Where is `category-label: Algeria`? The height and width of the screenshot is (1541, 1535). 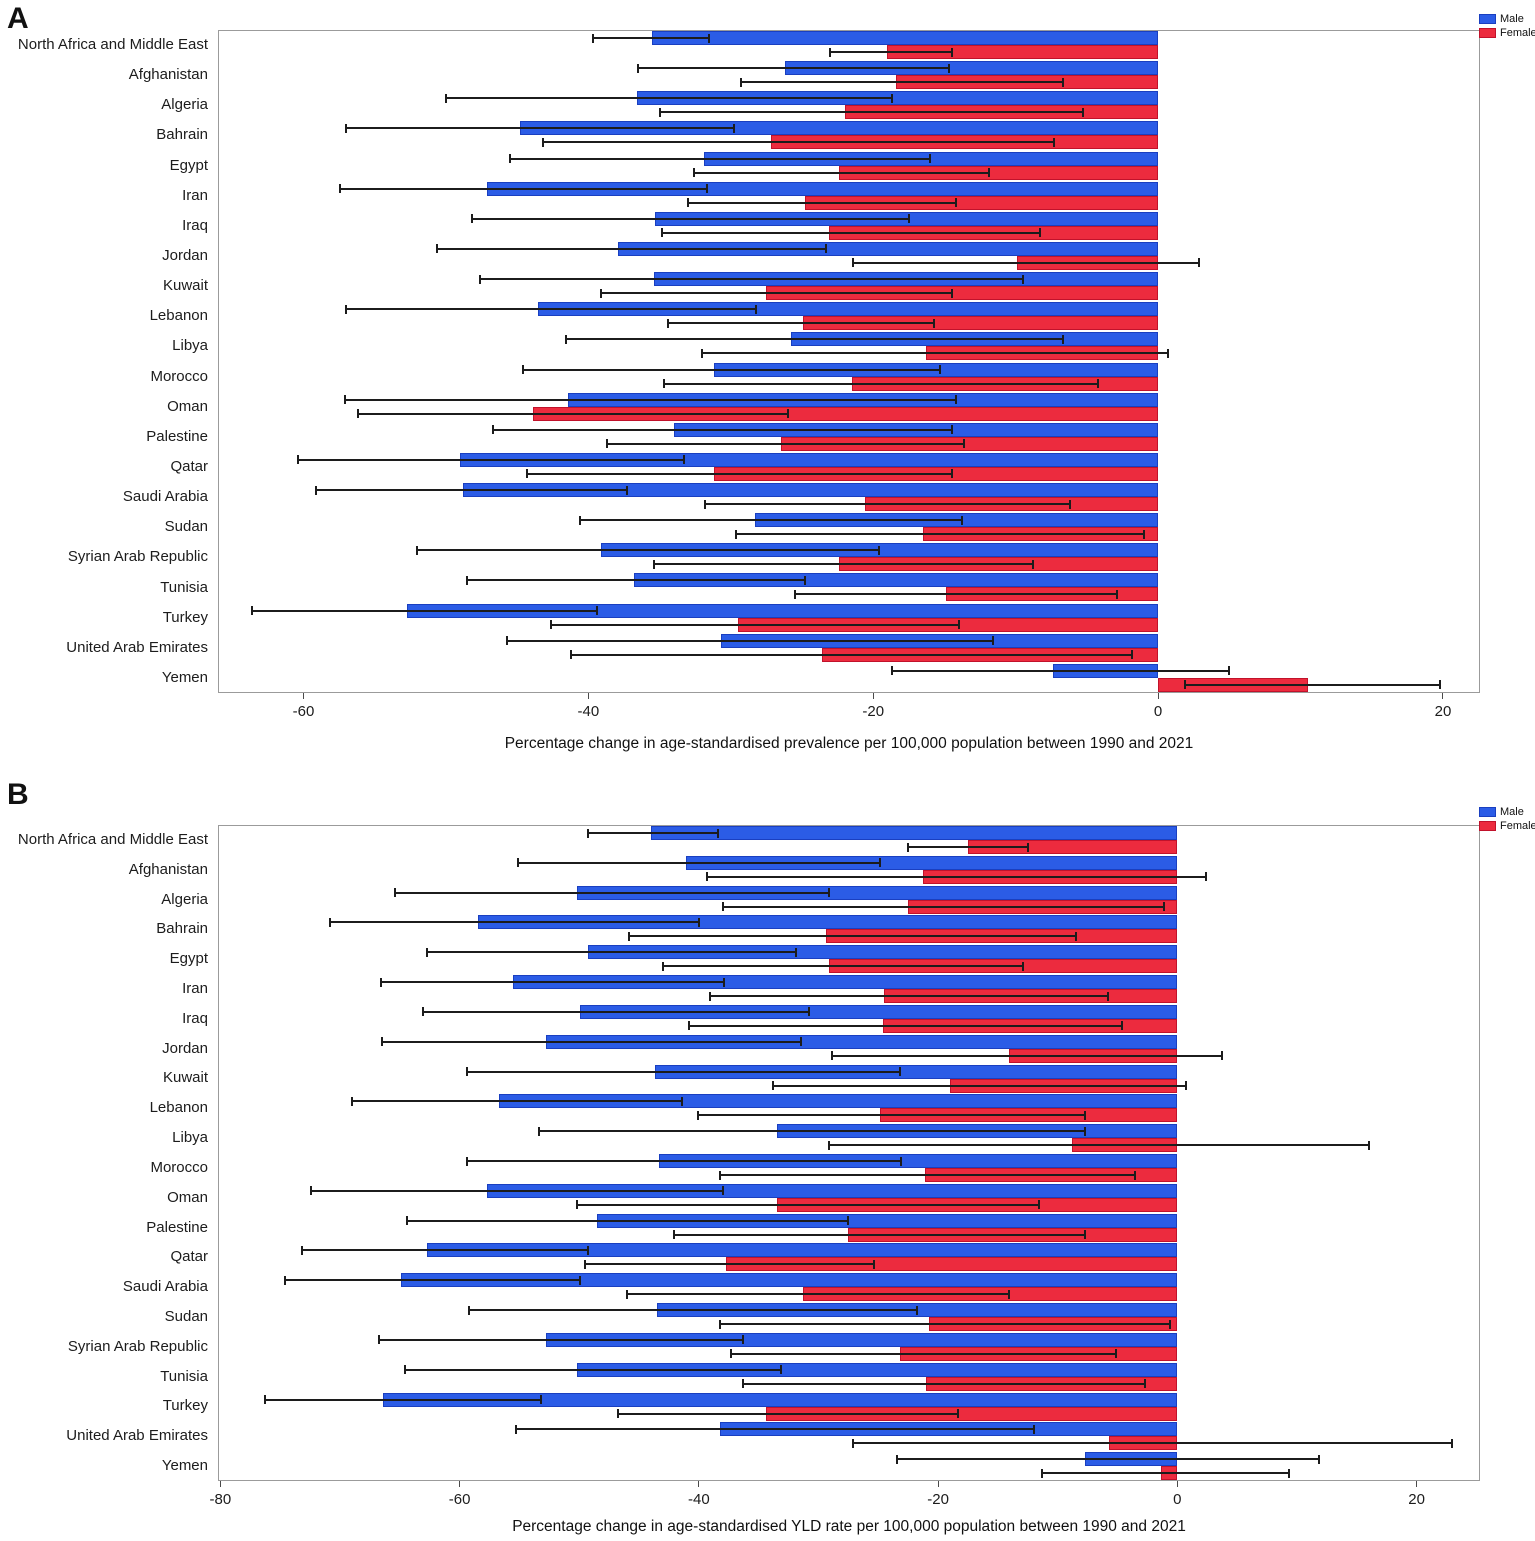 category-label: Algeria is located at coordinates (184, 105).